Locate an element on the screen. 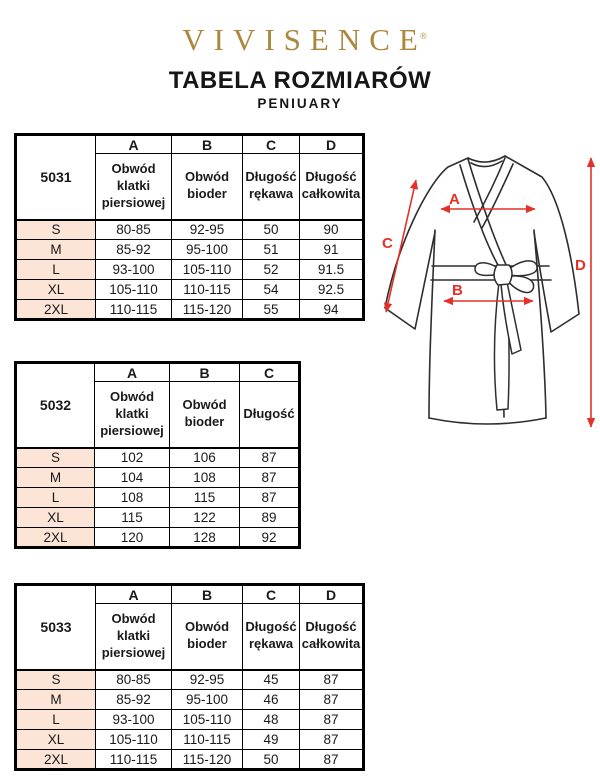  measurement-value: 90 is located at coordinates (331, 229).